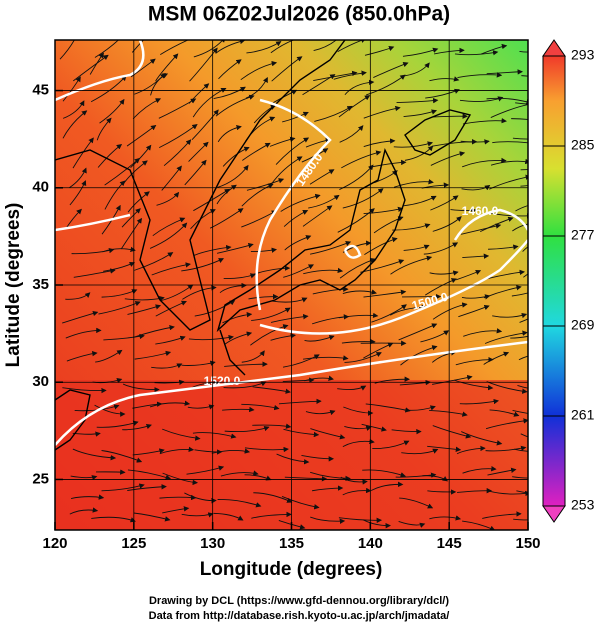 This screenshot has height=625, width=599. What do you see at coordinates (554, 281) in the screenshot?
I see `colorbar` at bounding box center [554, 281].